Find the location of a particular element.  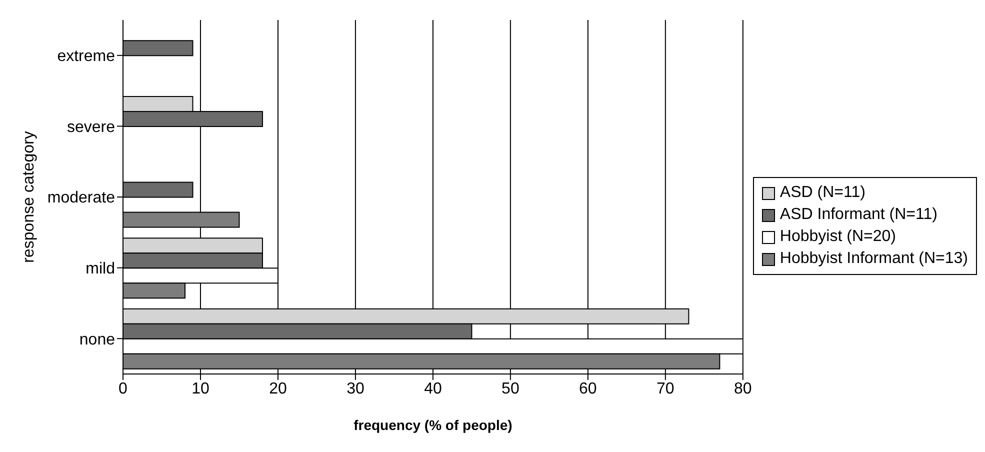

x-axis-title: frequency (% of people) is located at coordinates (433, 425).